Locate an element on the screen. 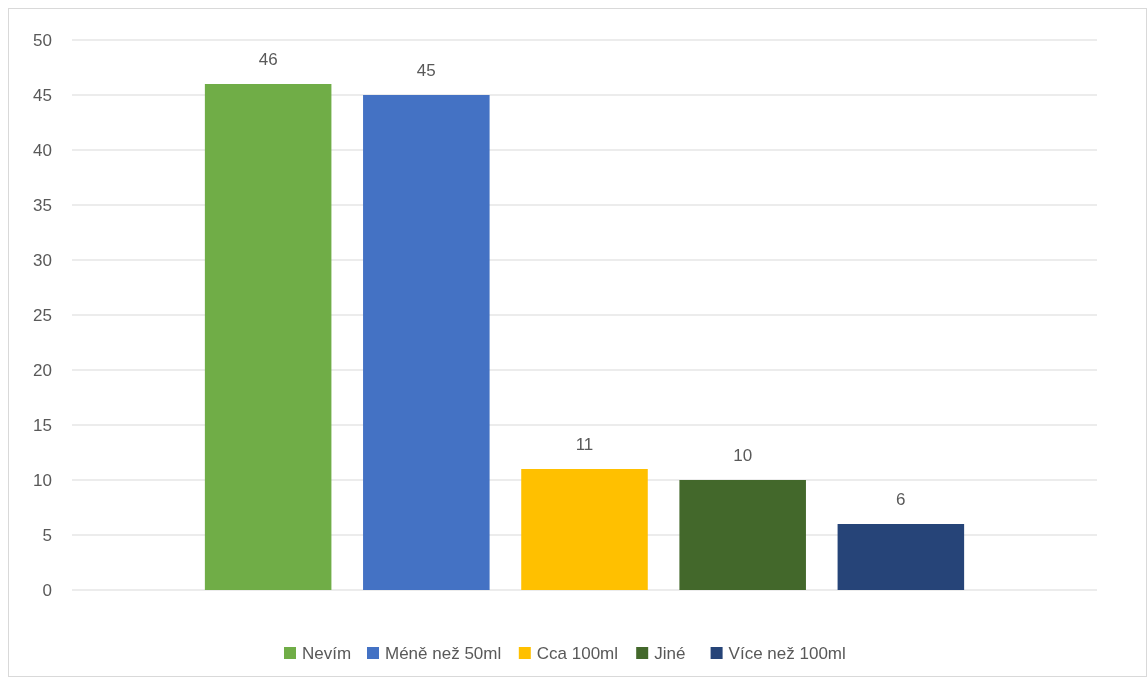 This screenshot has width=1147, height=677. y-tick-label: 50 is located at coordinates (42, 40).